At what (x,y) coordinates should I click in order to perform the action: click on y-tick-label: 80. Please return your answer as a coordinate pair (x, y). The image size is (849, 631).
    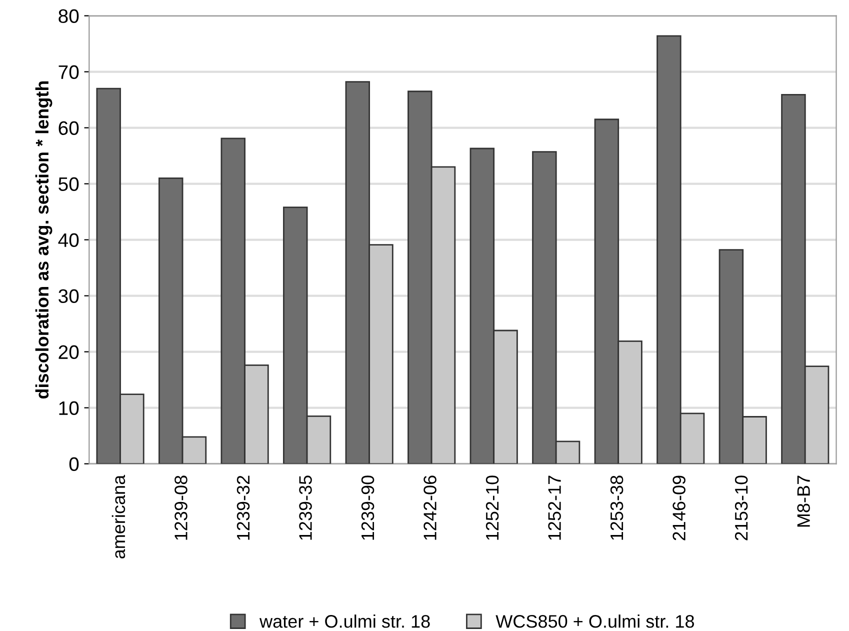
    Looking at the image, I should click on (68, 16).